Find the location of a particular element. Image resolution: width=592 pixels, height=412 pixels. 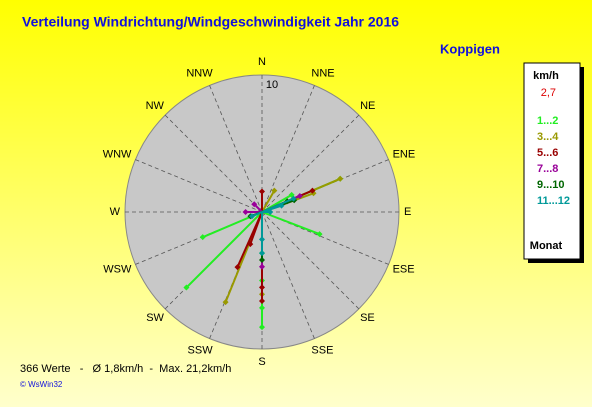

legend-title: km/h is located at coordinates (546, 76).